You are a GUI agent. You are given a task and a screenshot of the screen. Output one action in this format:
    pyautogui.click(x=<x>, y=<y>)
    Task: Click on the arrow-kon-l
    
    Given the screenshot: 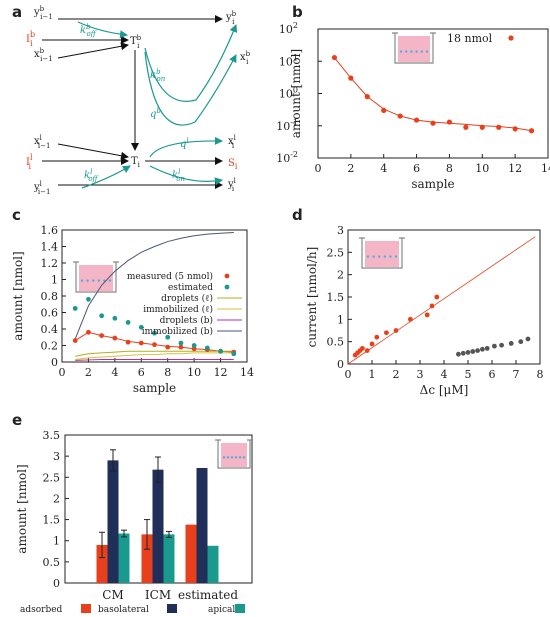 What is the action you would take?
    pyautogui.click(x=186, y=175)
    